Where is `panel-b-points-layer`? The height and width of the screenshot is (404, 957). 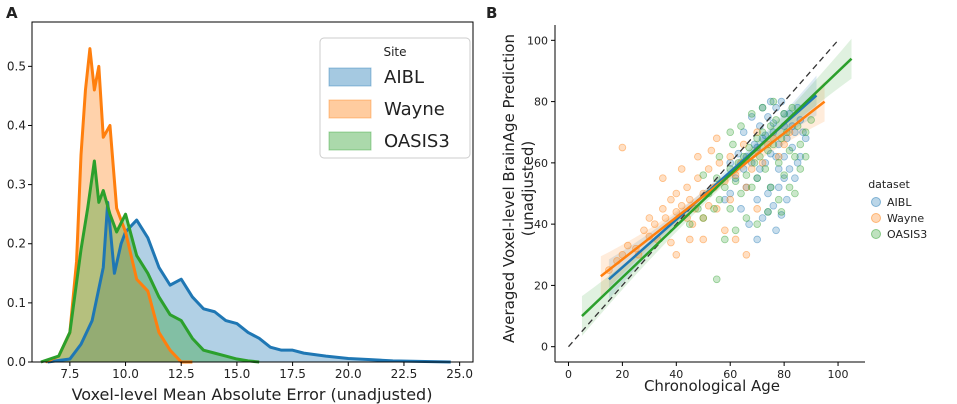
panel-b-points-layer is located at coordinates (710, 190).